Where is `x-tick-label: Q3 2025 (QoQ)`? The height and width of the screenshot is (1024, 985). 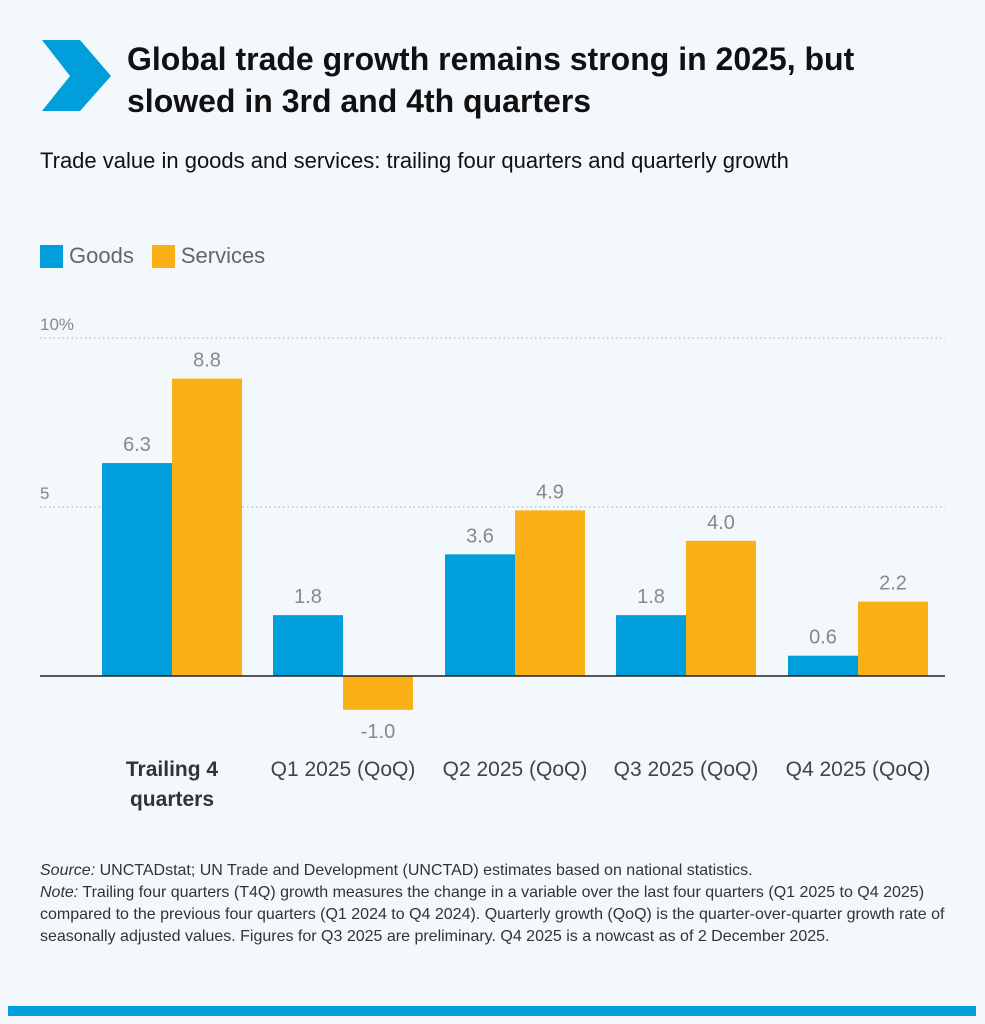
x-tick-label: Q3 2025 (QoQ) is located at coordinates (686, 769).